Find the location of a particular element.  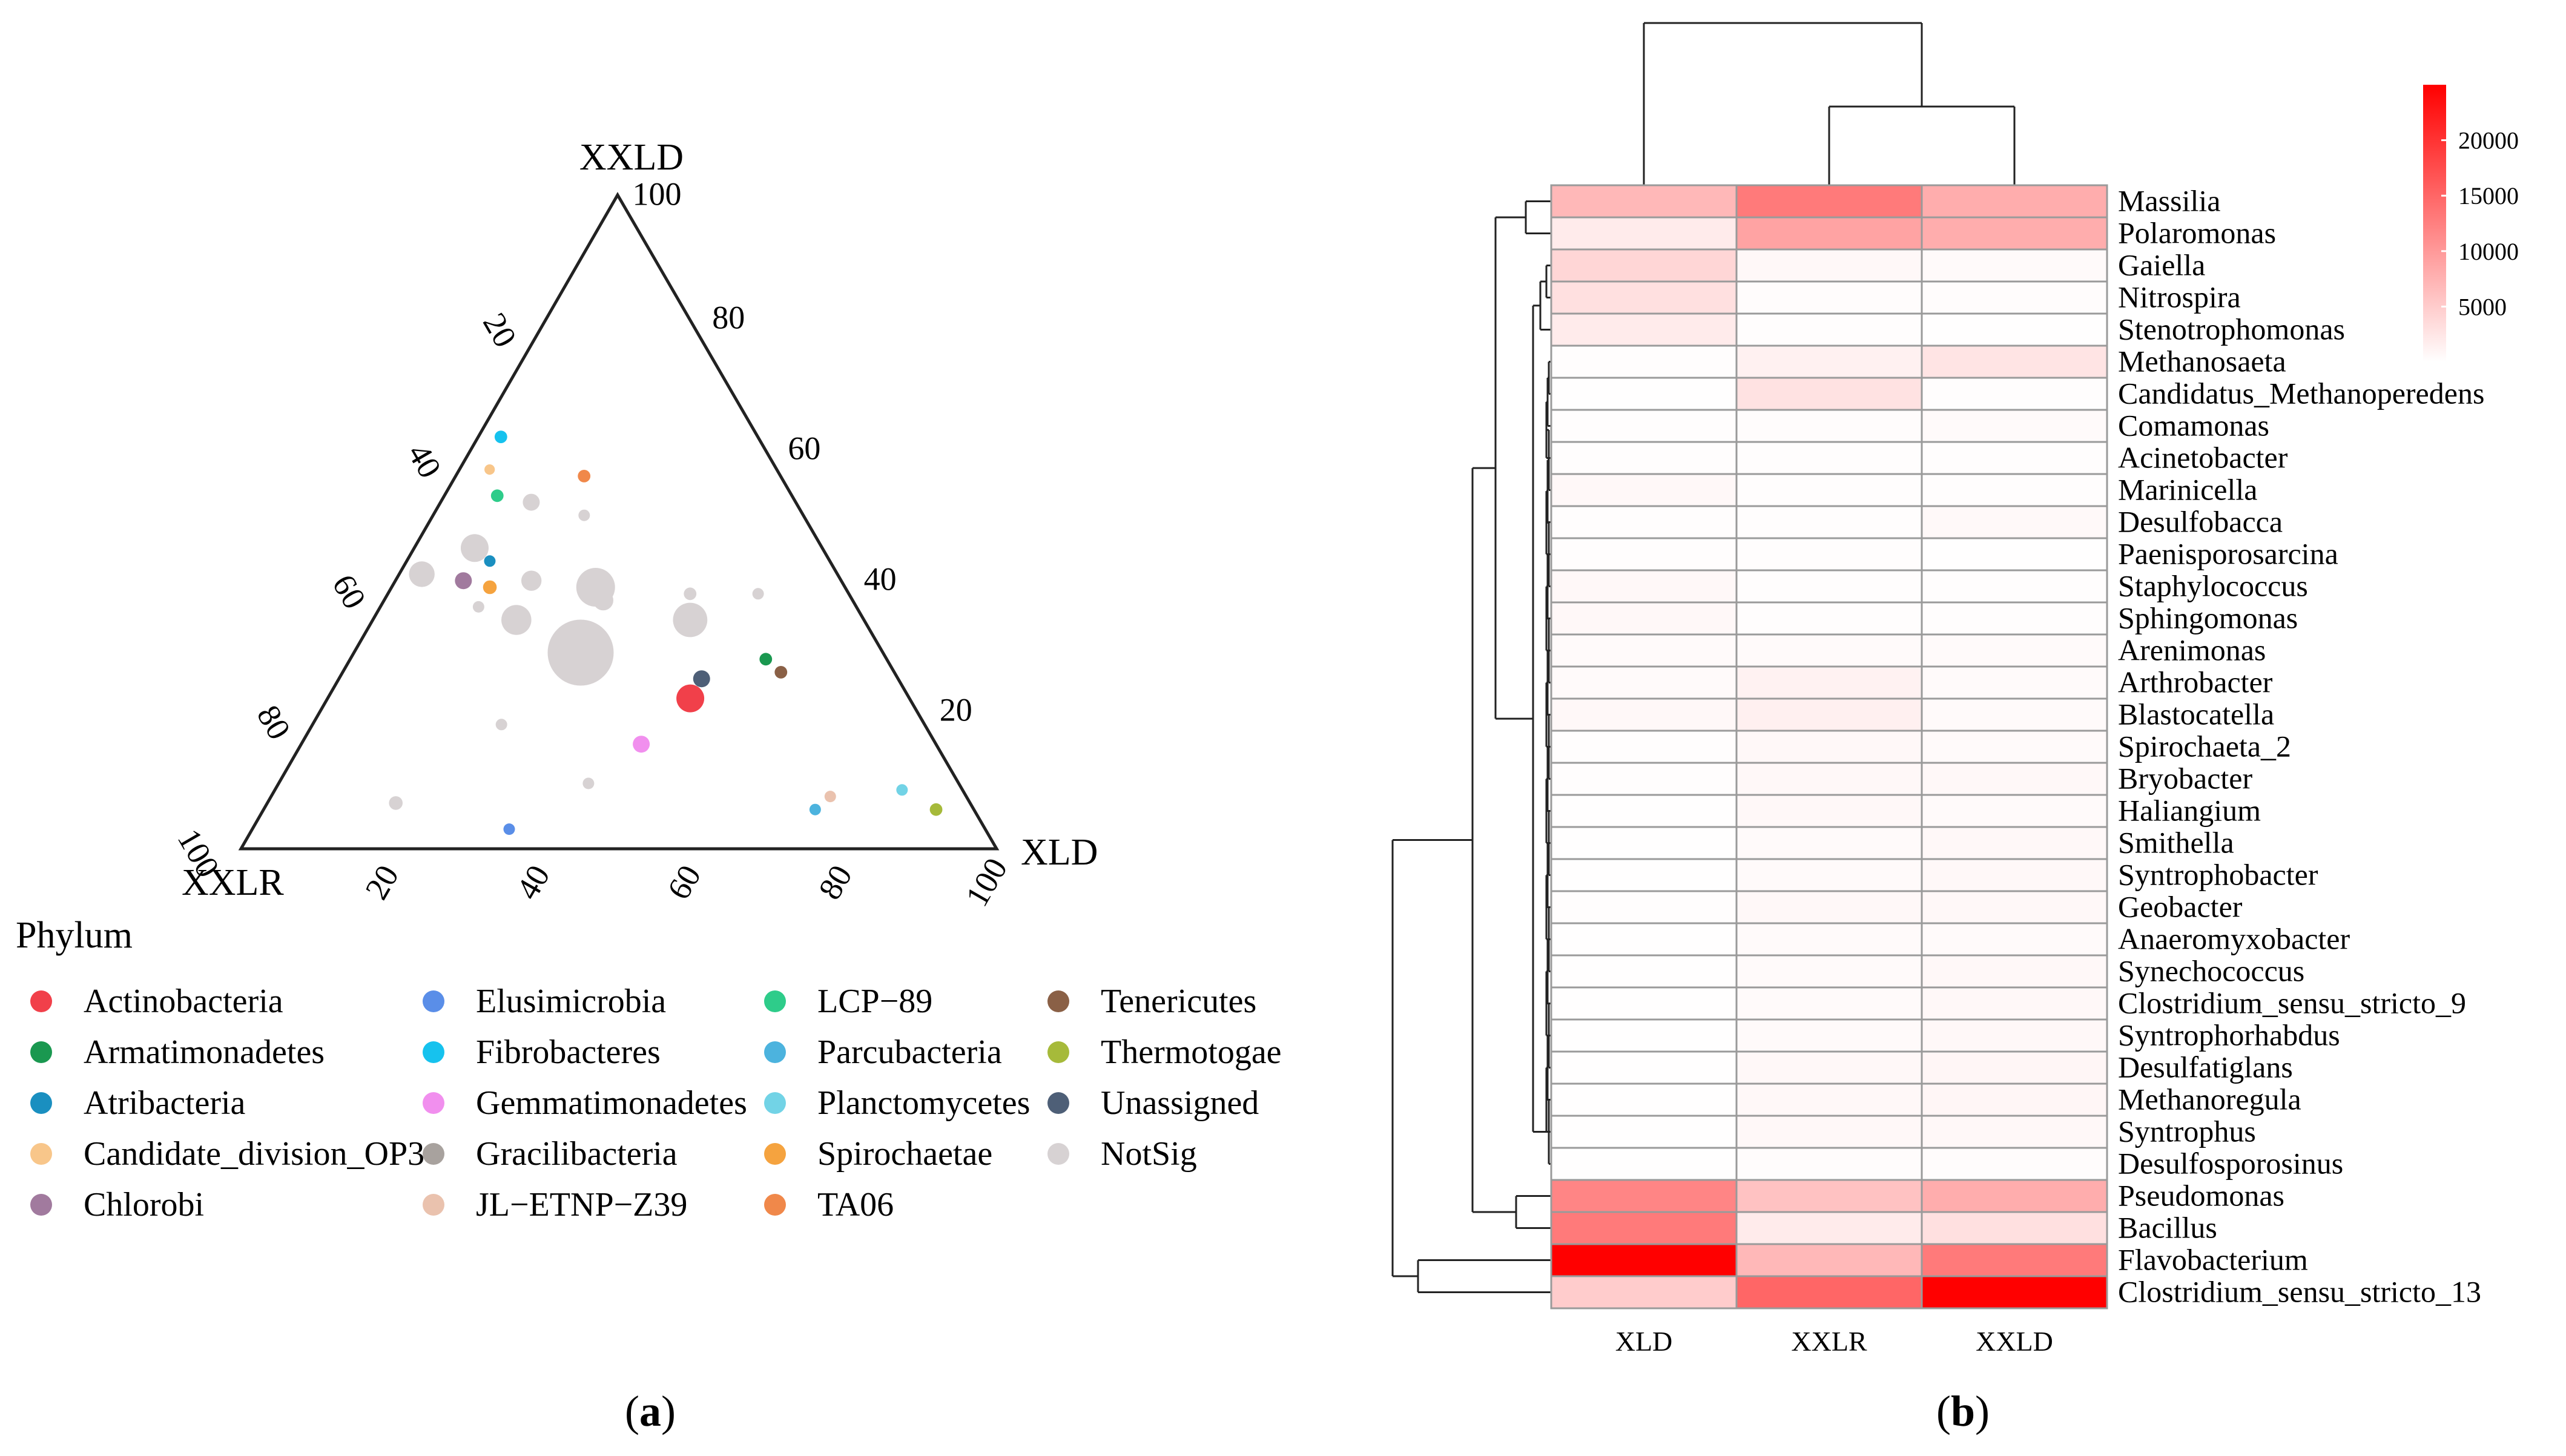

bottom-edge-tick-label-0: 20 is located at coordinates (382, 882).